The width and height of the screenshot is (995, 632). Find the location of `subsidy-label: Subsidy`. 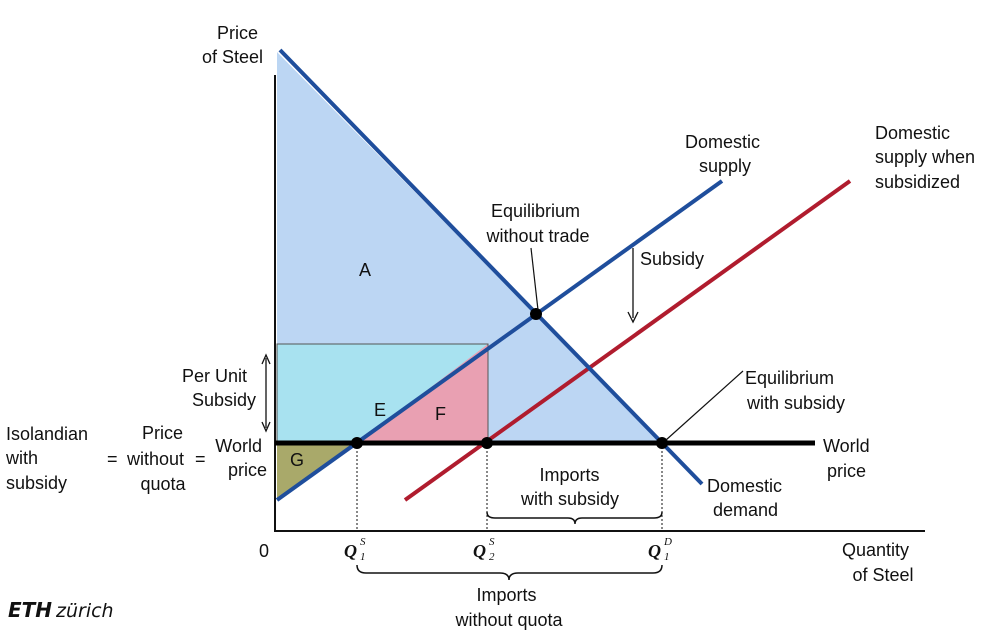

subsidy-label: Subsidy is located at coordinates (672, 259).